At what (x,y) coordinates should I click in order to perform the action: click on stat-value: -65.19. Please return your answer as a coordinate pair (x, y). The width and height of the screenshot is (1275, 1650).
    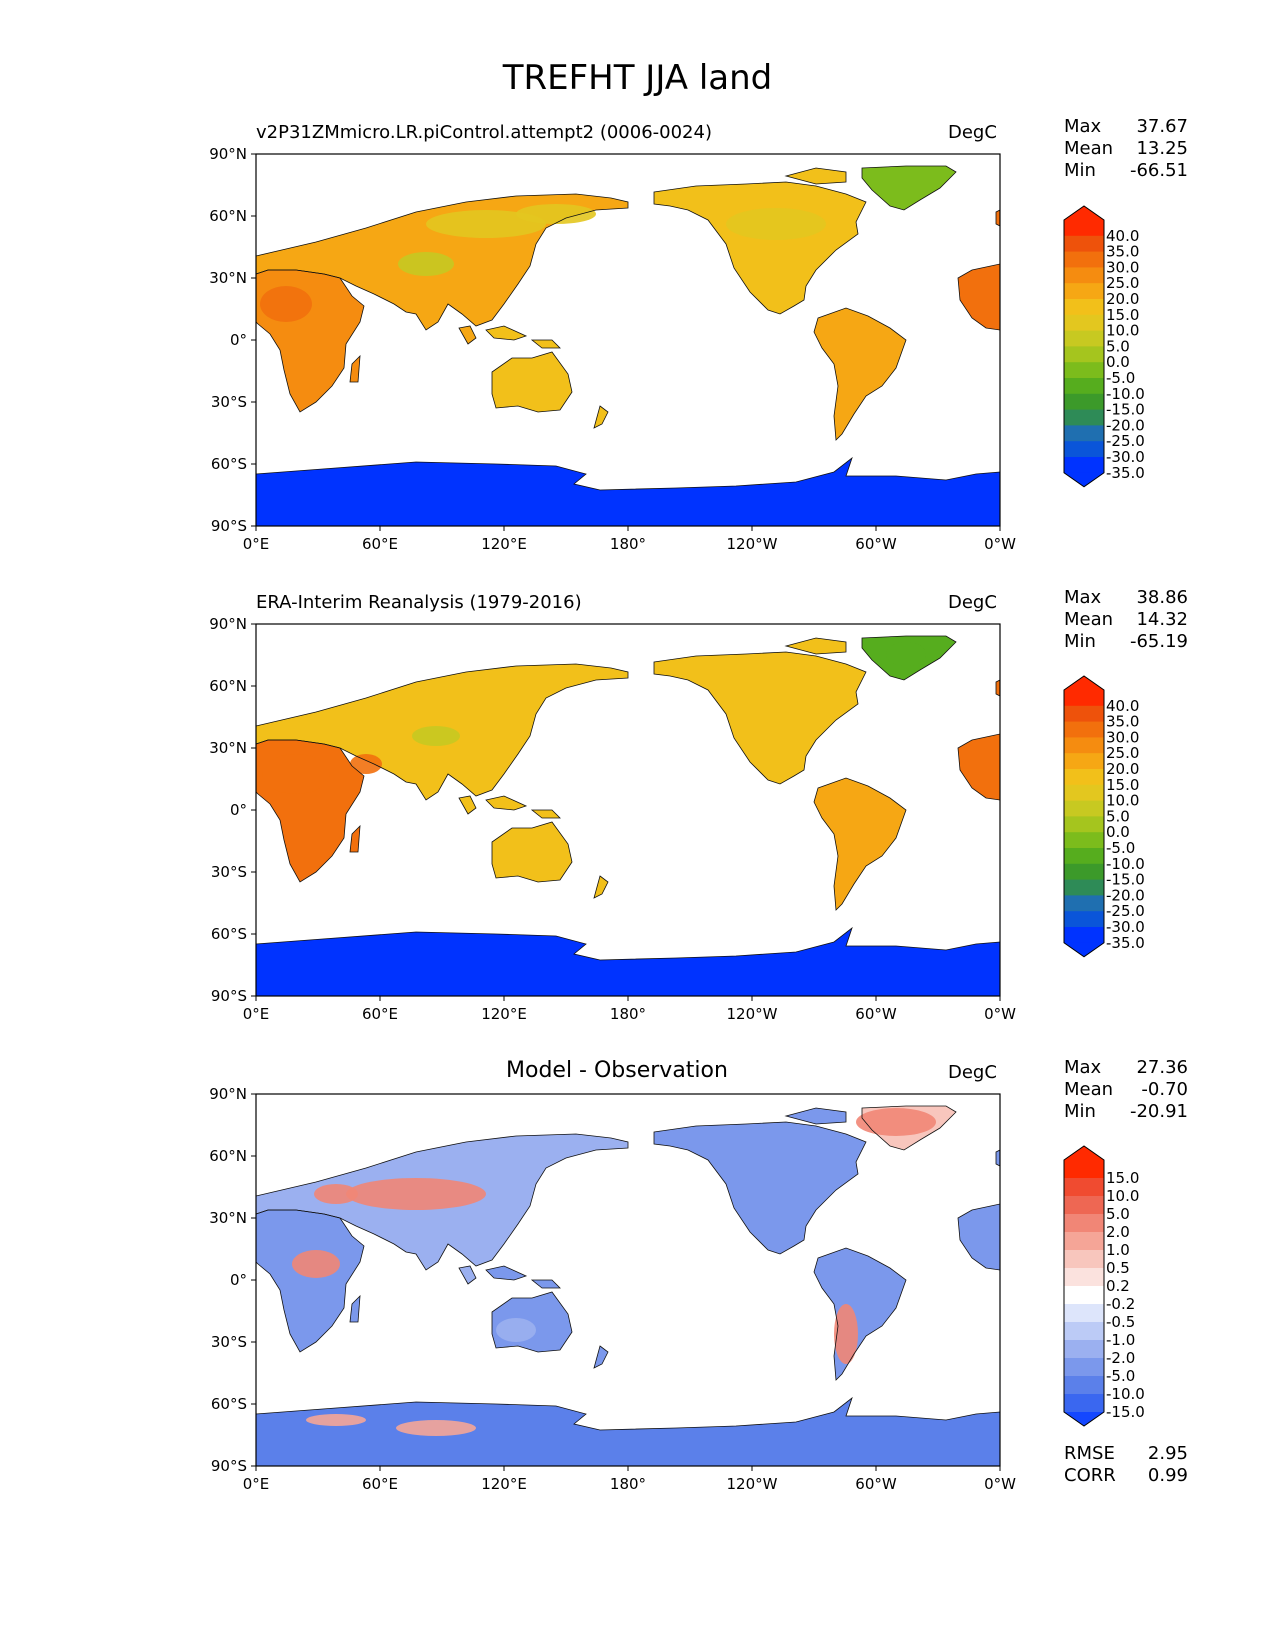
    Looking at the image, I should click on (1158, 641).